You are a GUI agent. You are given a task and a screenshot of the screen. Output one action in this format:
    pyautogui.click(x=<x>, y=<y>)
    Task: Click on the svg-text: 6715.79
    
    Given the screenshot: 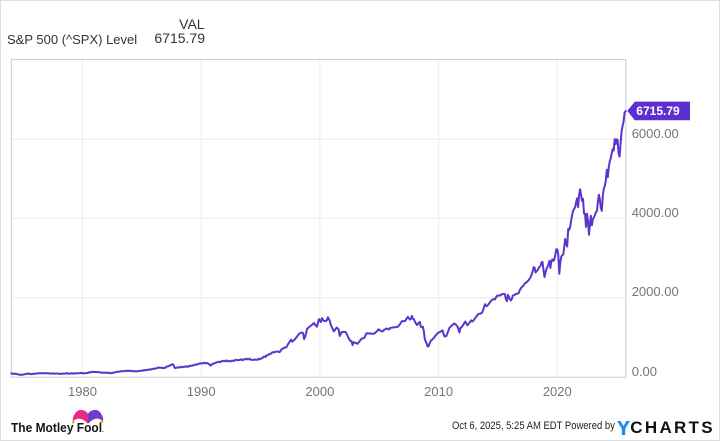 What is the action you would take?
    pyautogui.click(x=658, y=111)
    